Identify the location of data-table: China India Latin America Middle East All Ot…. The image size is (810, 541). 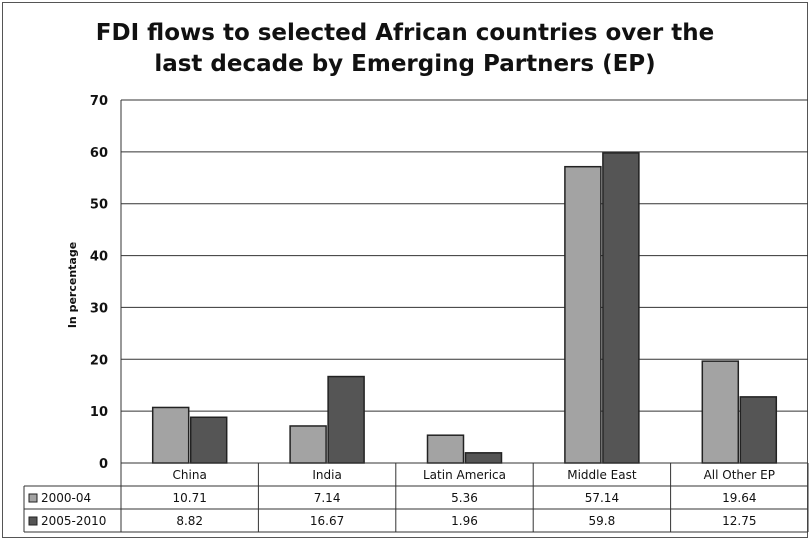
(416, 497).